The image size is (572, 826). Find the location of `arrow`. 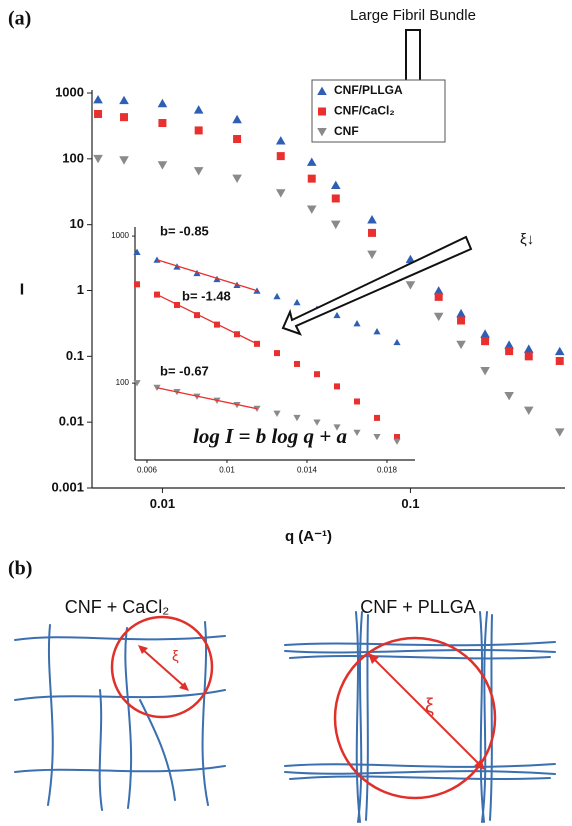

arrow is located at coordinates (377, 285).